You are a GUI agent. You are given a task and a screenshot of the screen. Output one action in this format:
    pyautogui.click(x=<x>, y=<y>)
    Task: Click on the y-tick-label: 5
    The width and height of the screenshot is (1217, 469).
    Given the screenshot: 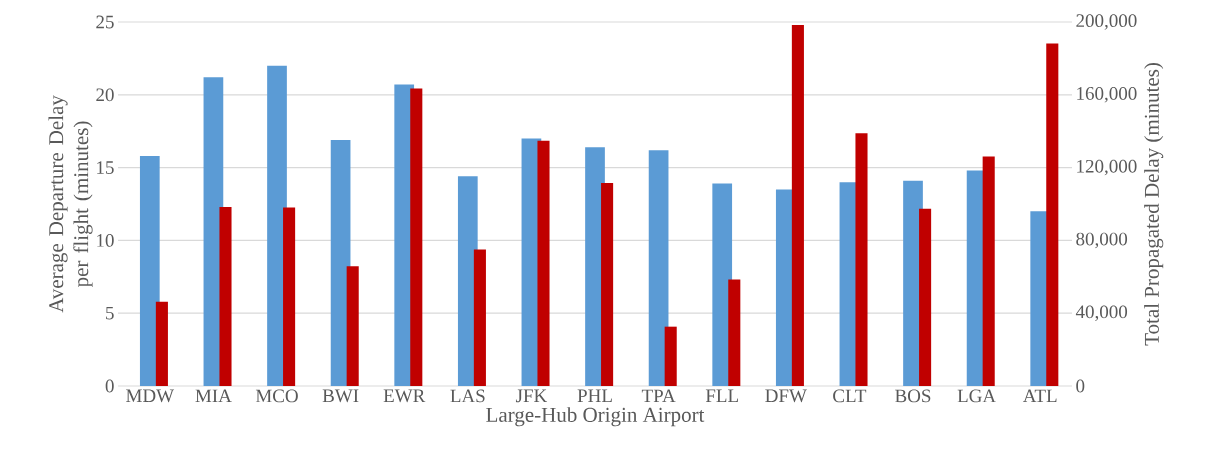 What is the action you would take?
    pyautogui.click(x=110, y=313)
    